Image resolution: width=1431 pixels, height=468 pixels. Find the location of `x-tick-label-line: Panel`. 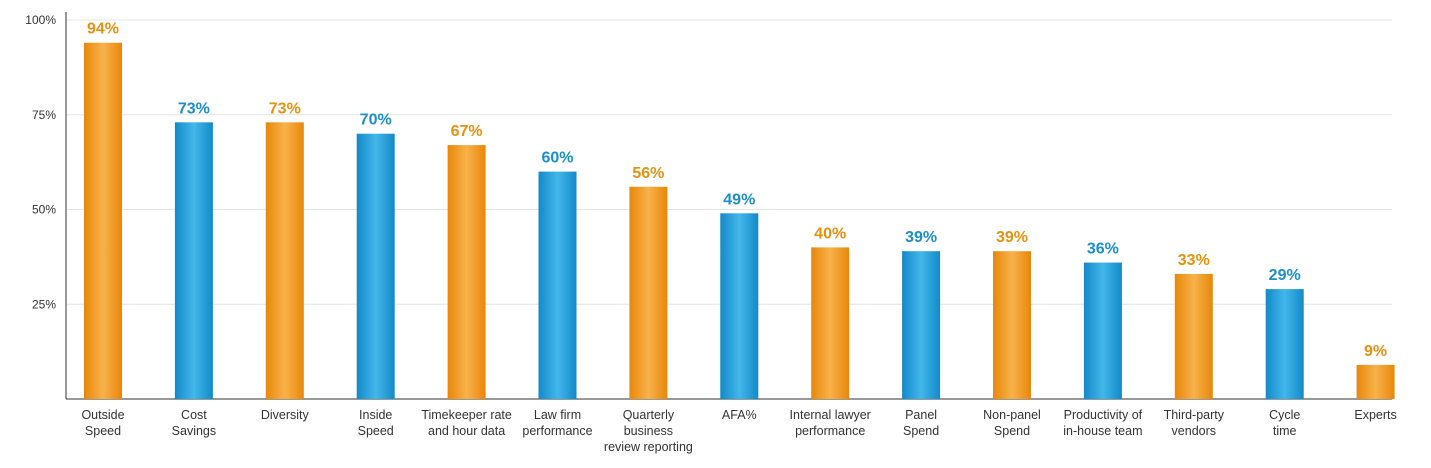

x-tick-label-line: Panel is located at coordinates (921, 415).